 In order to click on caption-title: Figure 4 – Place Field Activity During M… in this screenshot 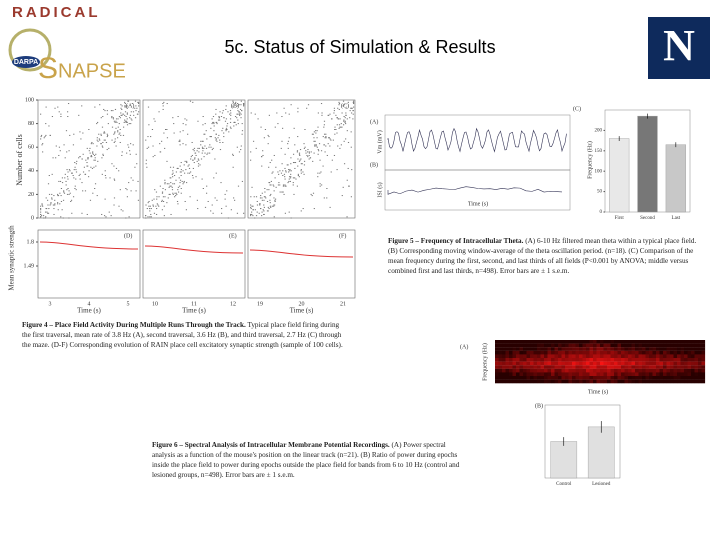, I will do `click(134, 325)`.